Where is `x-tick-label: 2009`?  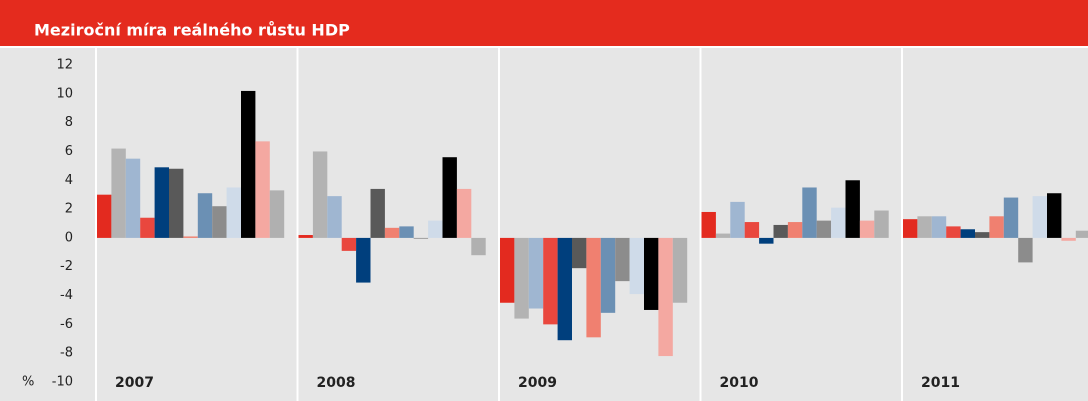
x-tick-label: 2009 is located at coordinates (537, 383).